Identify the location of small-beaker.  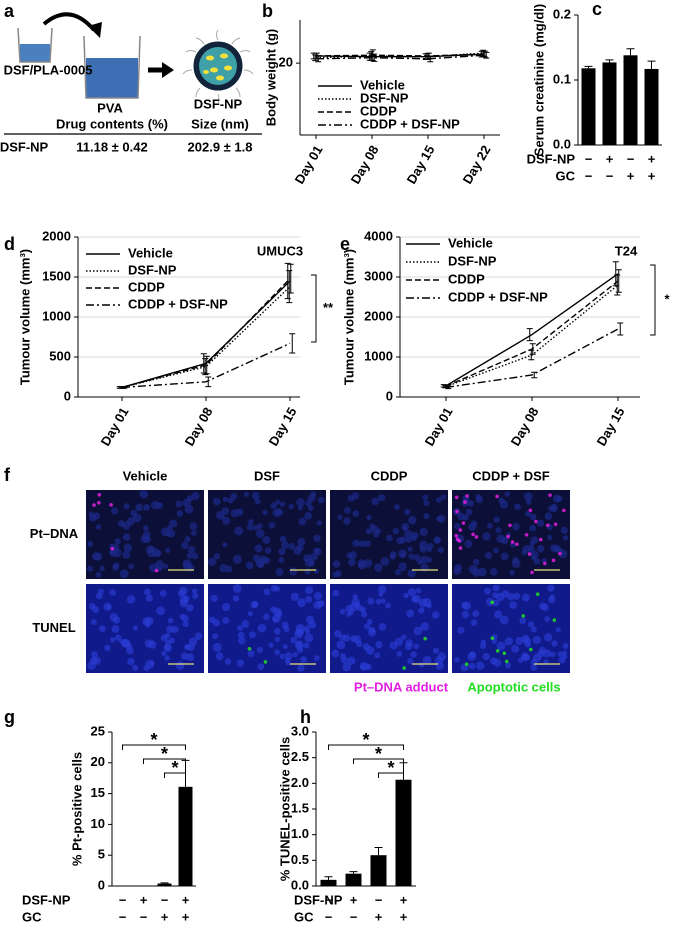
(35, 45).